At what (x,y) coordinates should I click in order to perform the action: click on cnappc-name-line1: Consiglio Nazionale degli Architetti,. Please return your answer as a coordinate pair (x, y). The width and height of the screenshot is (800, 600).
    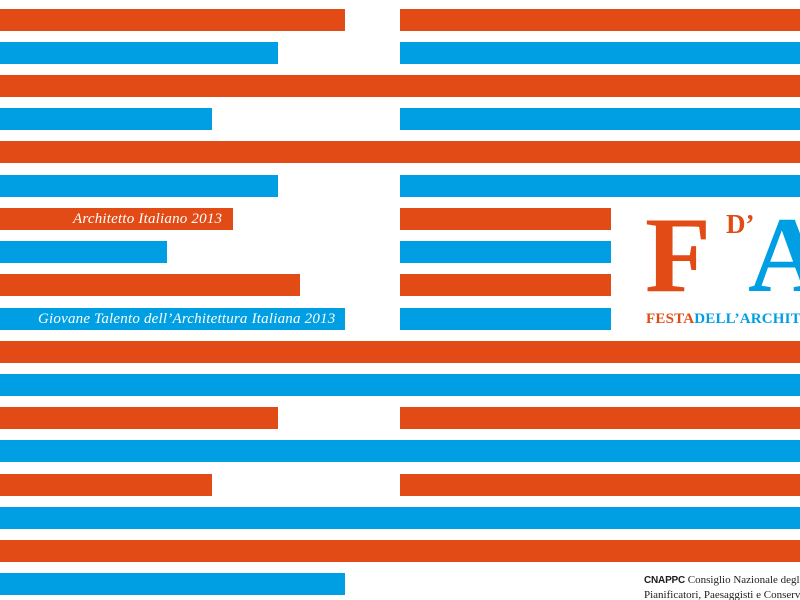
    Looking at the image, I should click on (743, 580).